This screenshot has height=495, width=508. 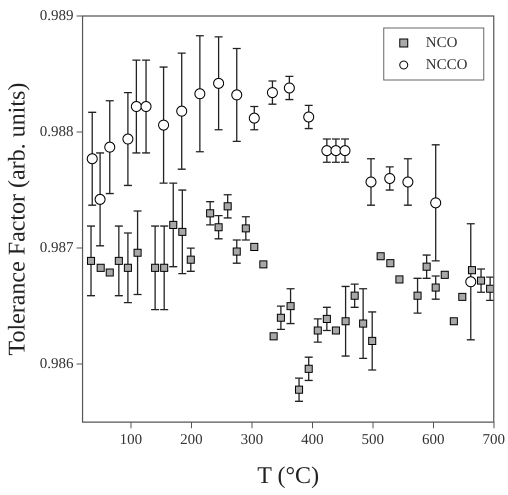 What do you see at coordinates (493, 440) in the screenshot?
I see `x-tick-label: 700` at bounding box center [493, 440].